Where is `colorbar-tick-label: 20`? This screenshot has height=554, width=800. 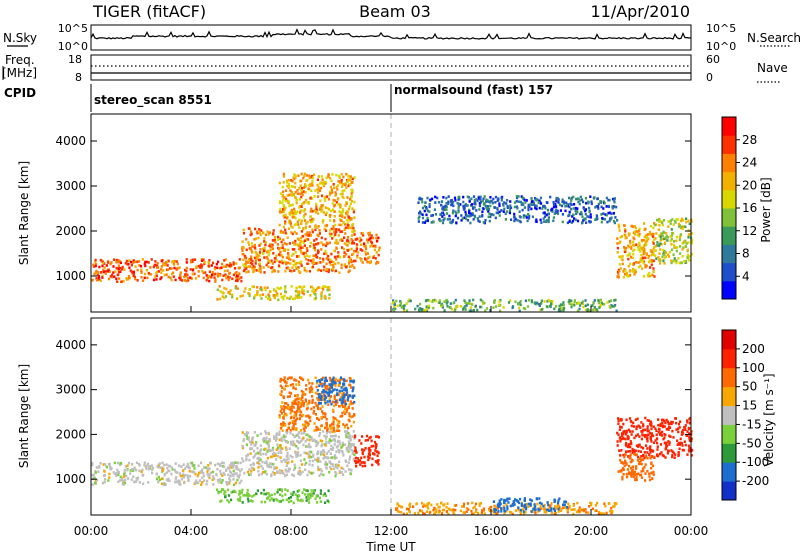 colorbar-tick-label: 20 is located at coordinates (749, 185).